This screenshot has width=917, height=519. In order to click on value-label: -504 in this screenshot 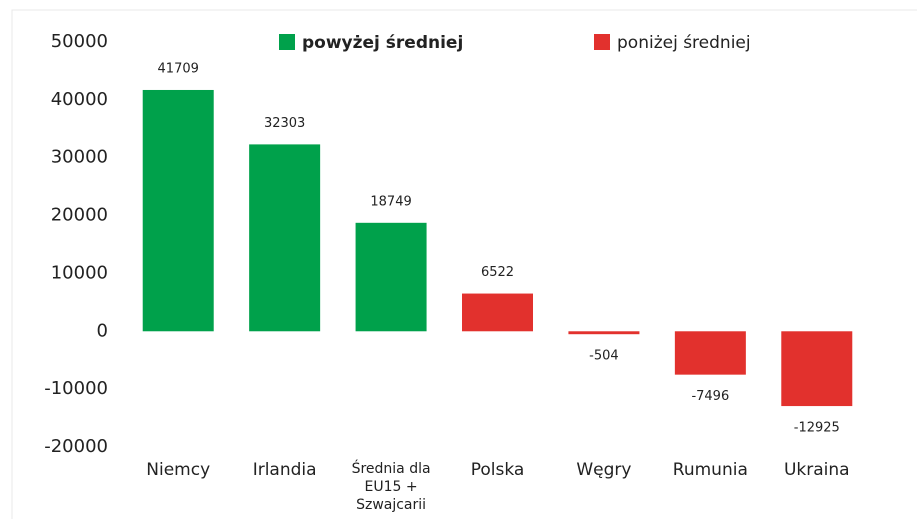, I will do `click(604, 356)`.